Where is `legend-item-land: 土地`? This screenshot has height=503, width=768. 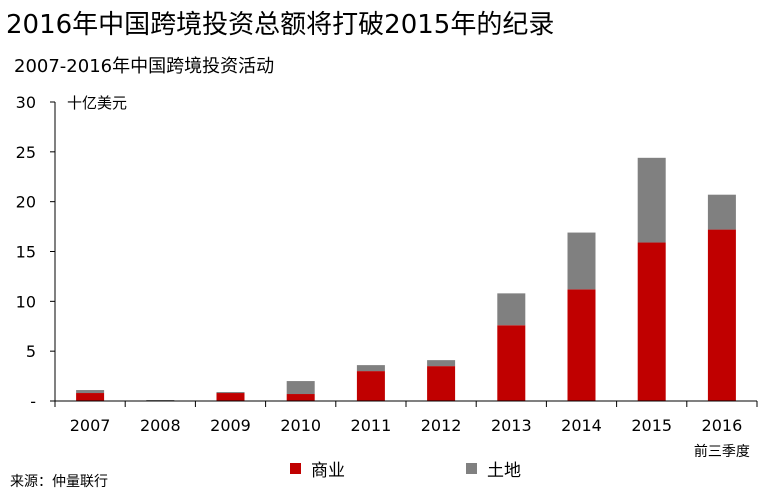 legend-item-land: 土地 is located at coordinates (493, 468).